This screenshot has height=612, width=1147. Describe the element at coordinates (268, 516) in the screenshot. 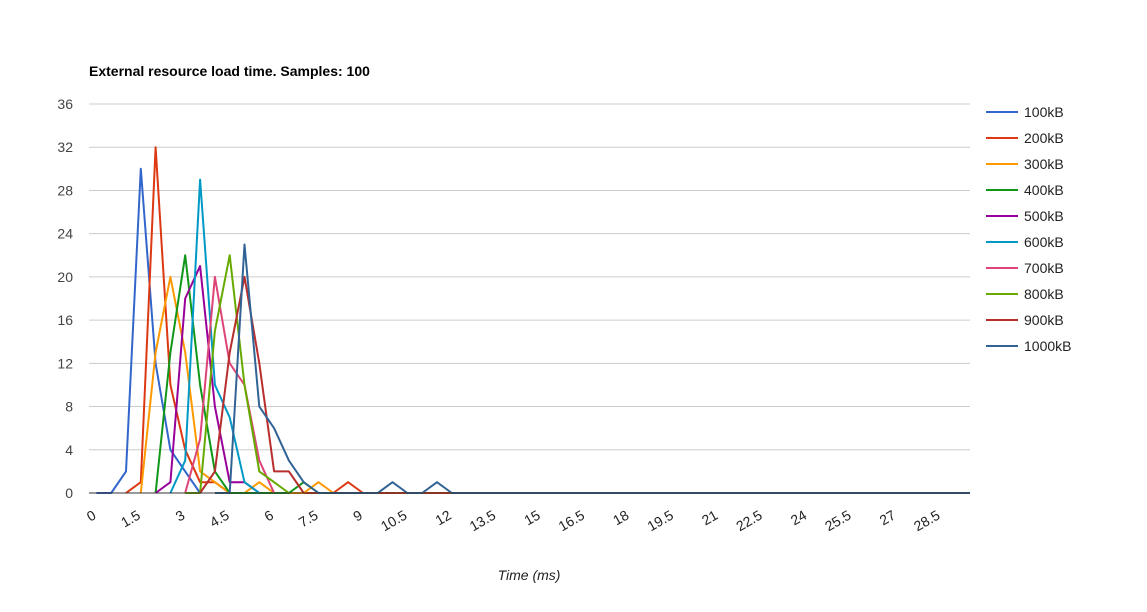

I see `x-tick-label: 6` at that location.